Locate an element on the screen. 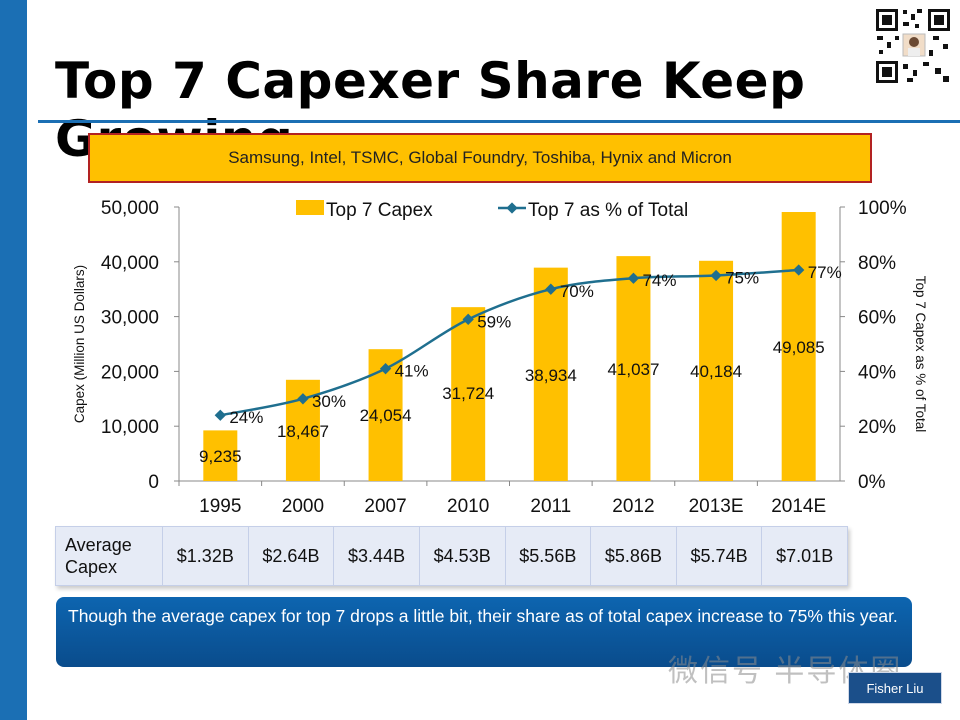  bar-value-label: 18,467 is located at coordinates (303, 431).